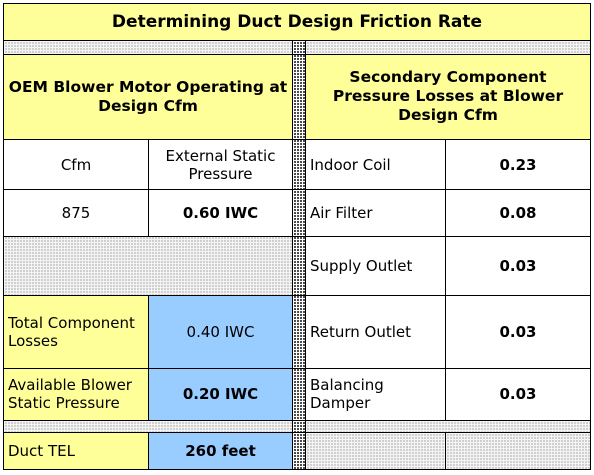  What do you see at coordinates (375, 331) in the screenshot?
I see `component-name: Return Outlet` at bounding box center [375, 331].